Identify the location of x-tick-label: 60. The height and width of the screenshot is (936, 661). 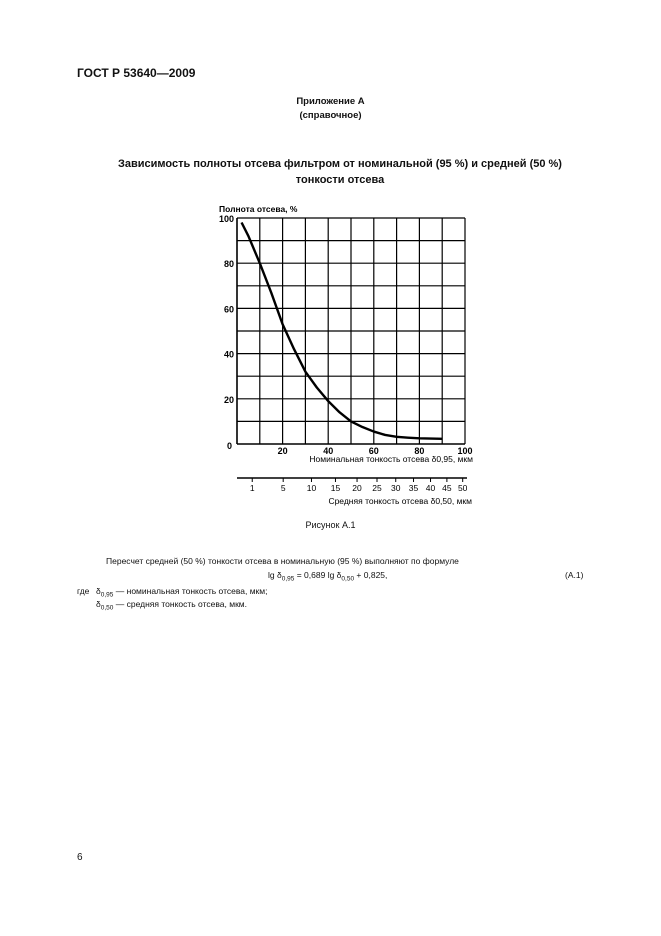
(374, 451).